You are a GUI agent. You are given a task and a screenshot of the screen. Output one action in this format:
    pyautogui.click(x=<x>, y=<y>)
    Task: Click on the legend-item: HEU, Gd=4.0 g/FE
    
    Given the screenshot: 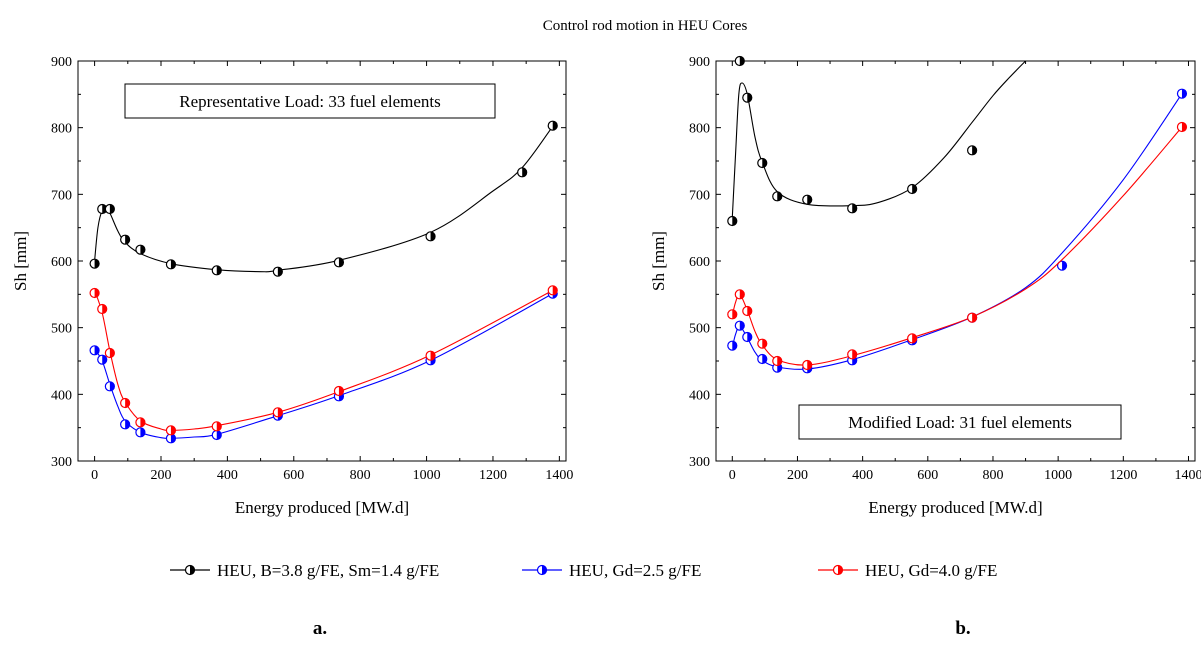 What is the action you would take?
    pyautogui.click(x=907, y=570)
    